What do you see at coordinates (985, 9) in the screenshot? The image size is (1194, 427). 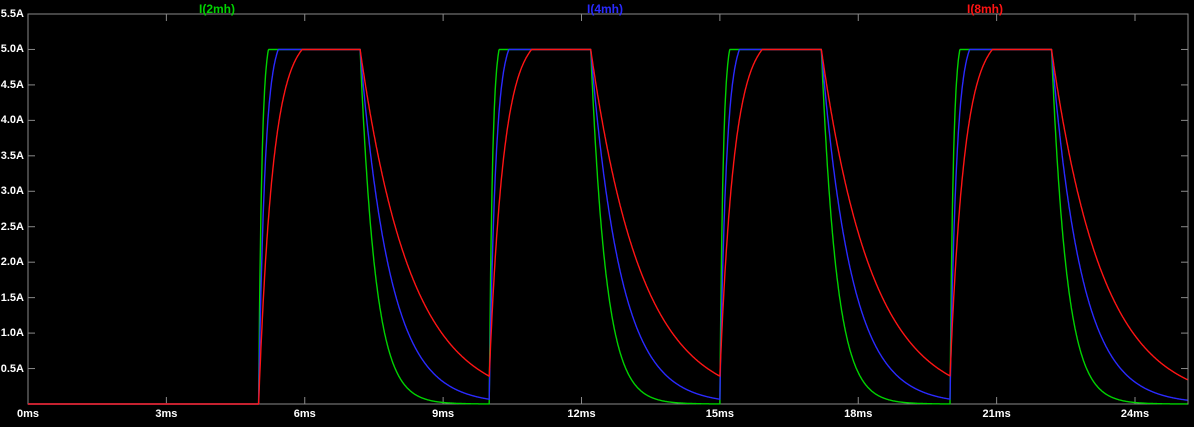 I see `legend-item-i8mh: I(8mh)` at bounding box center [985, 9].